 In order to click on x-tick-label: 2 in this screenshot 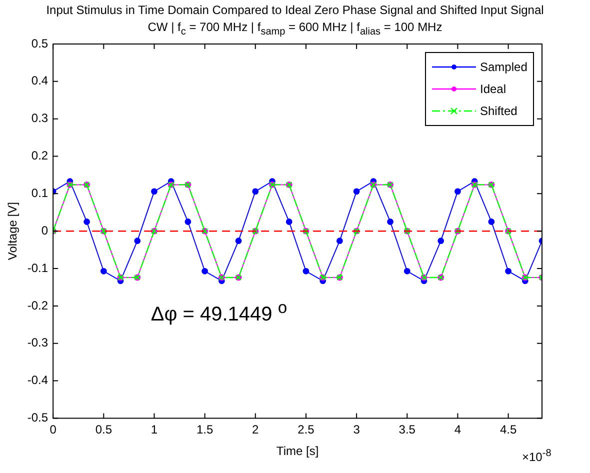, I will do `click(256, 429)`.